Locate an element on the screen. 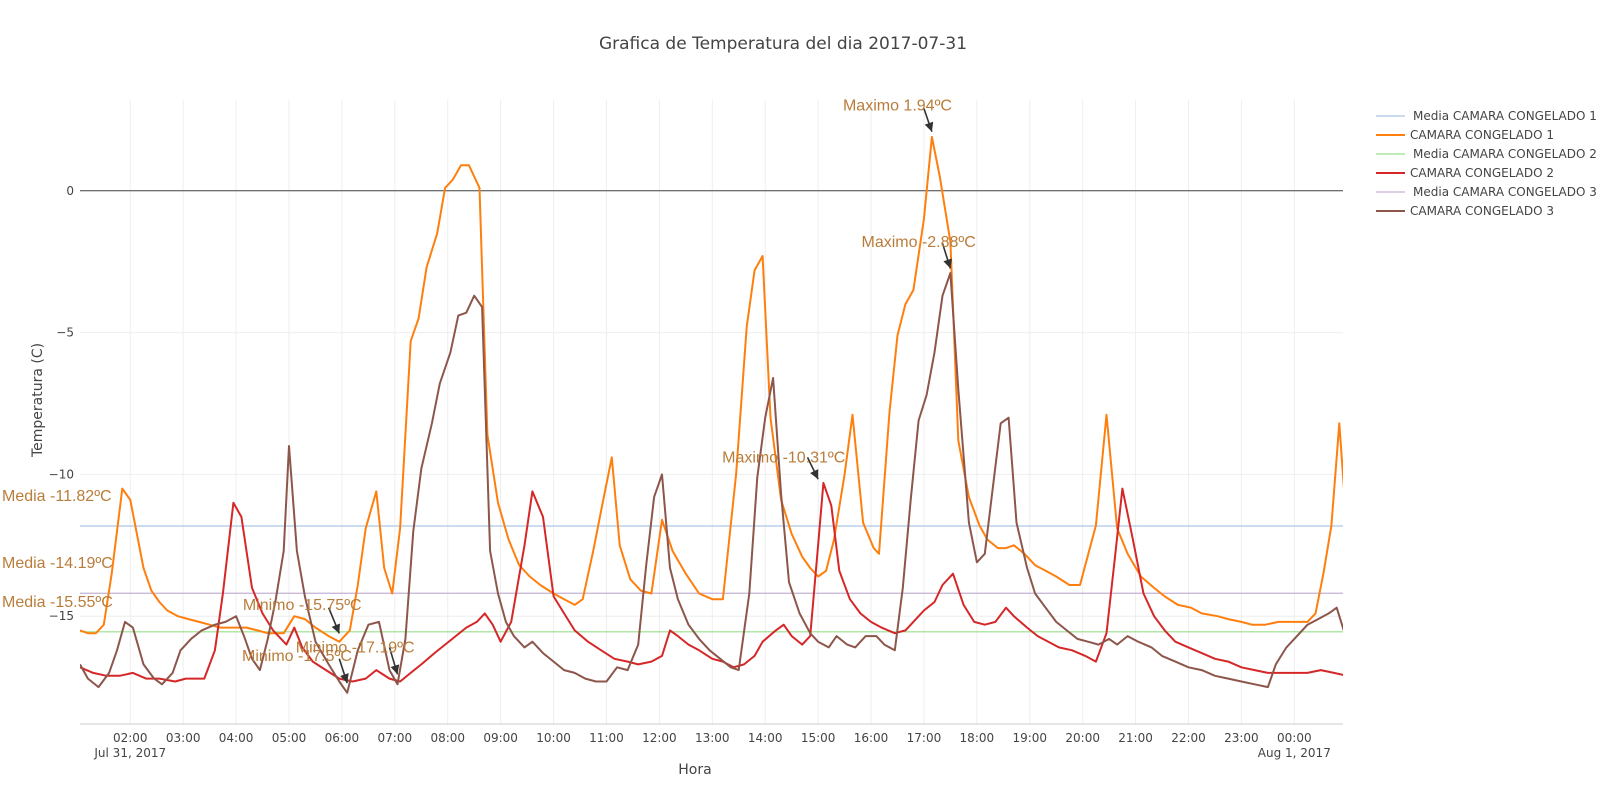 The image size is (1600, 800). annotation-label: Minimo -15.75ºC is located at coordinates (302, 605).